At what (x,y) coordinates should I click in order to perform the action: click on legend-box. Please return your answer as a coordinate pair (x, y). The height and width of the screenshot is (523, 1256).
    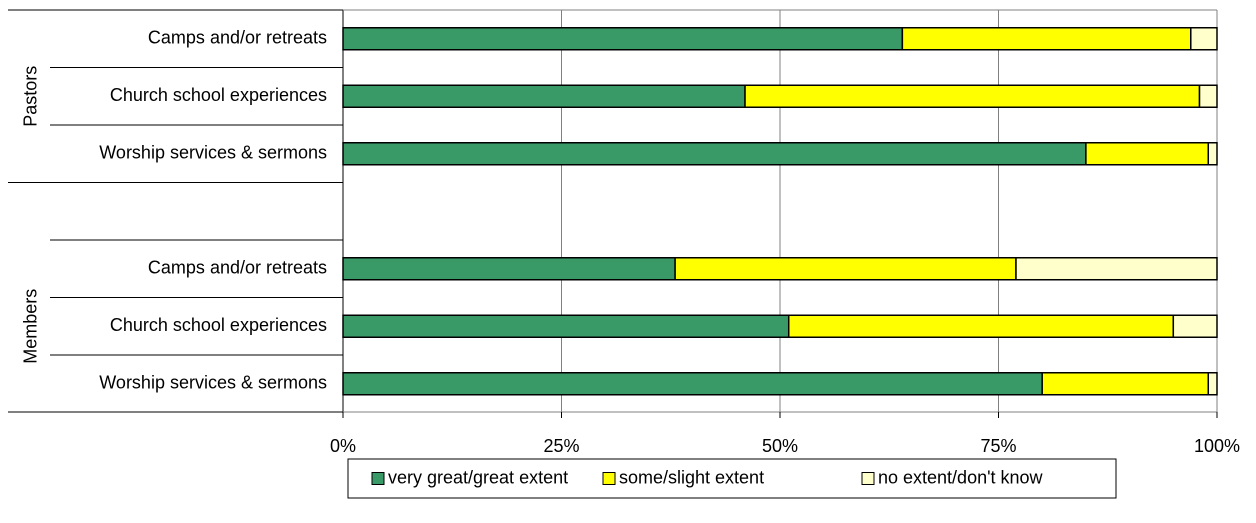
    Looking at the image, I should click on (732, 478).